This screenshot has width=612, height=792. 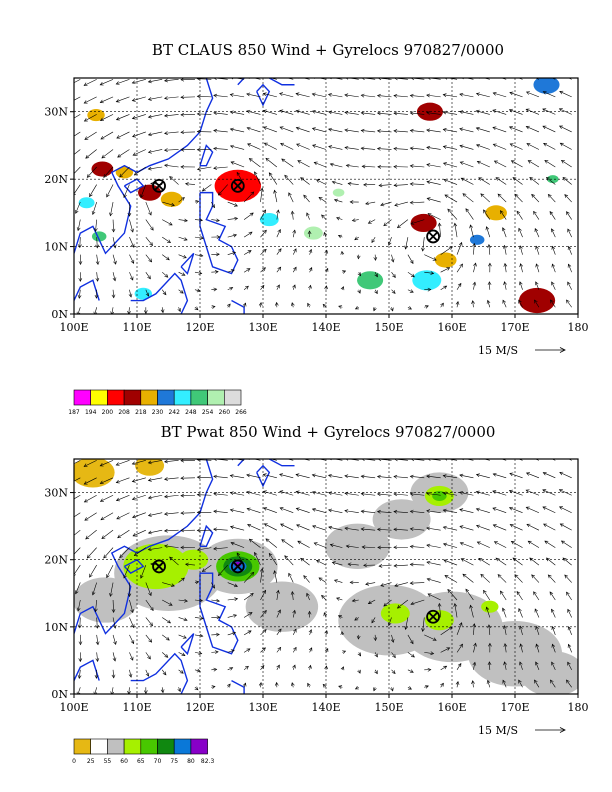 I want to click on x-tick-label: 120E, so click(x=199, y=707).